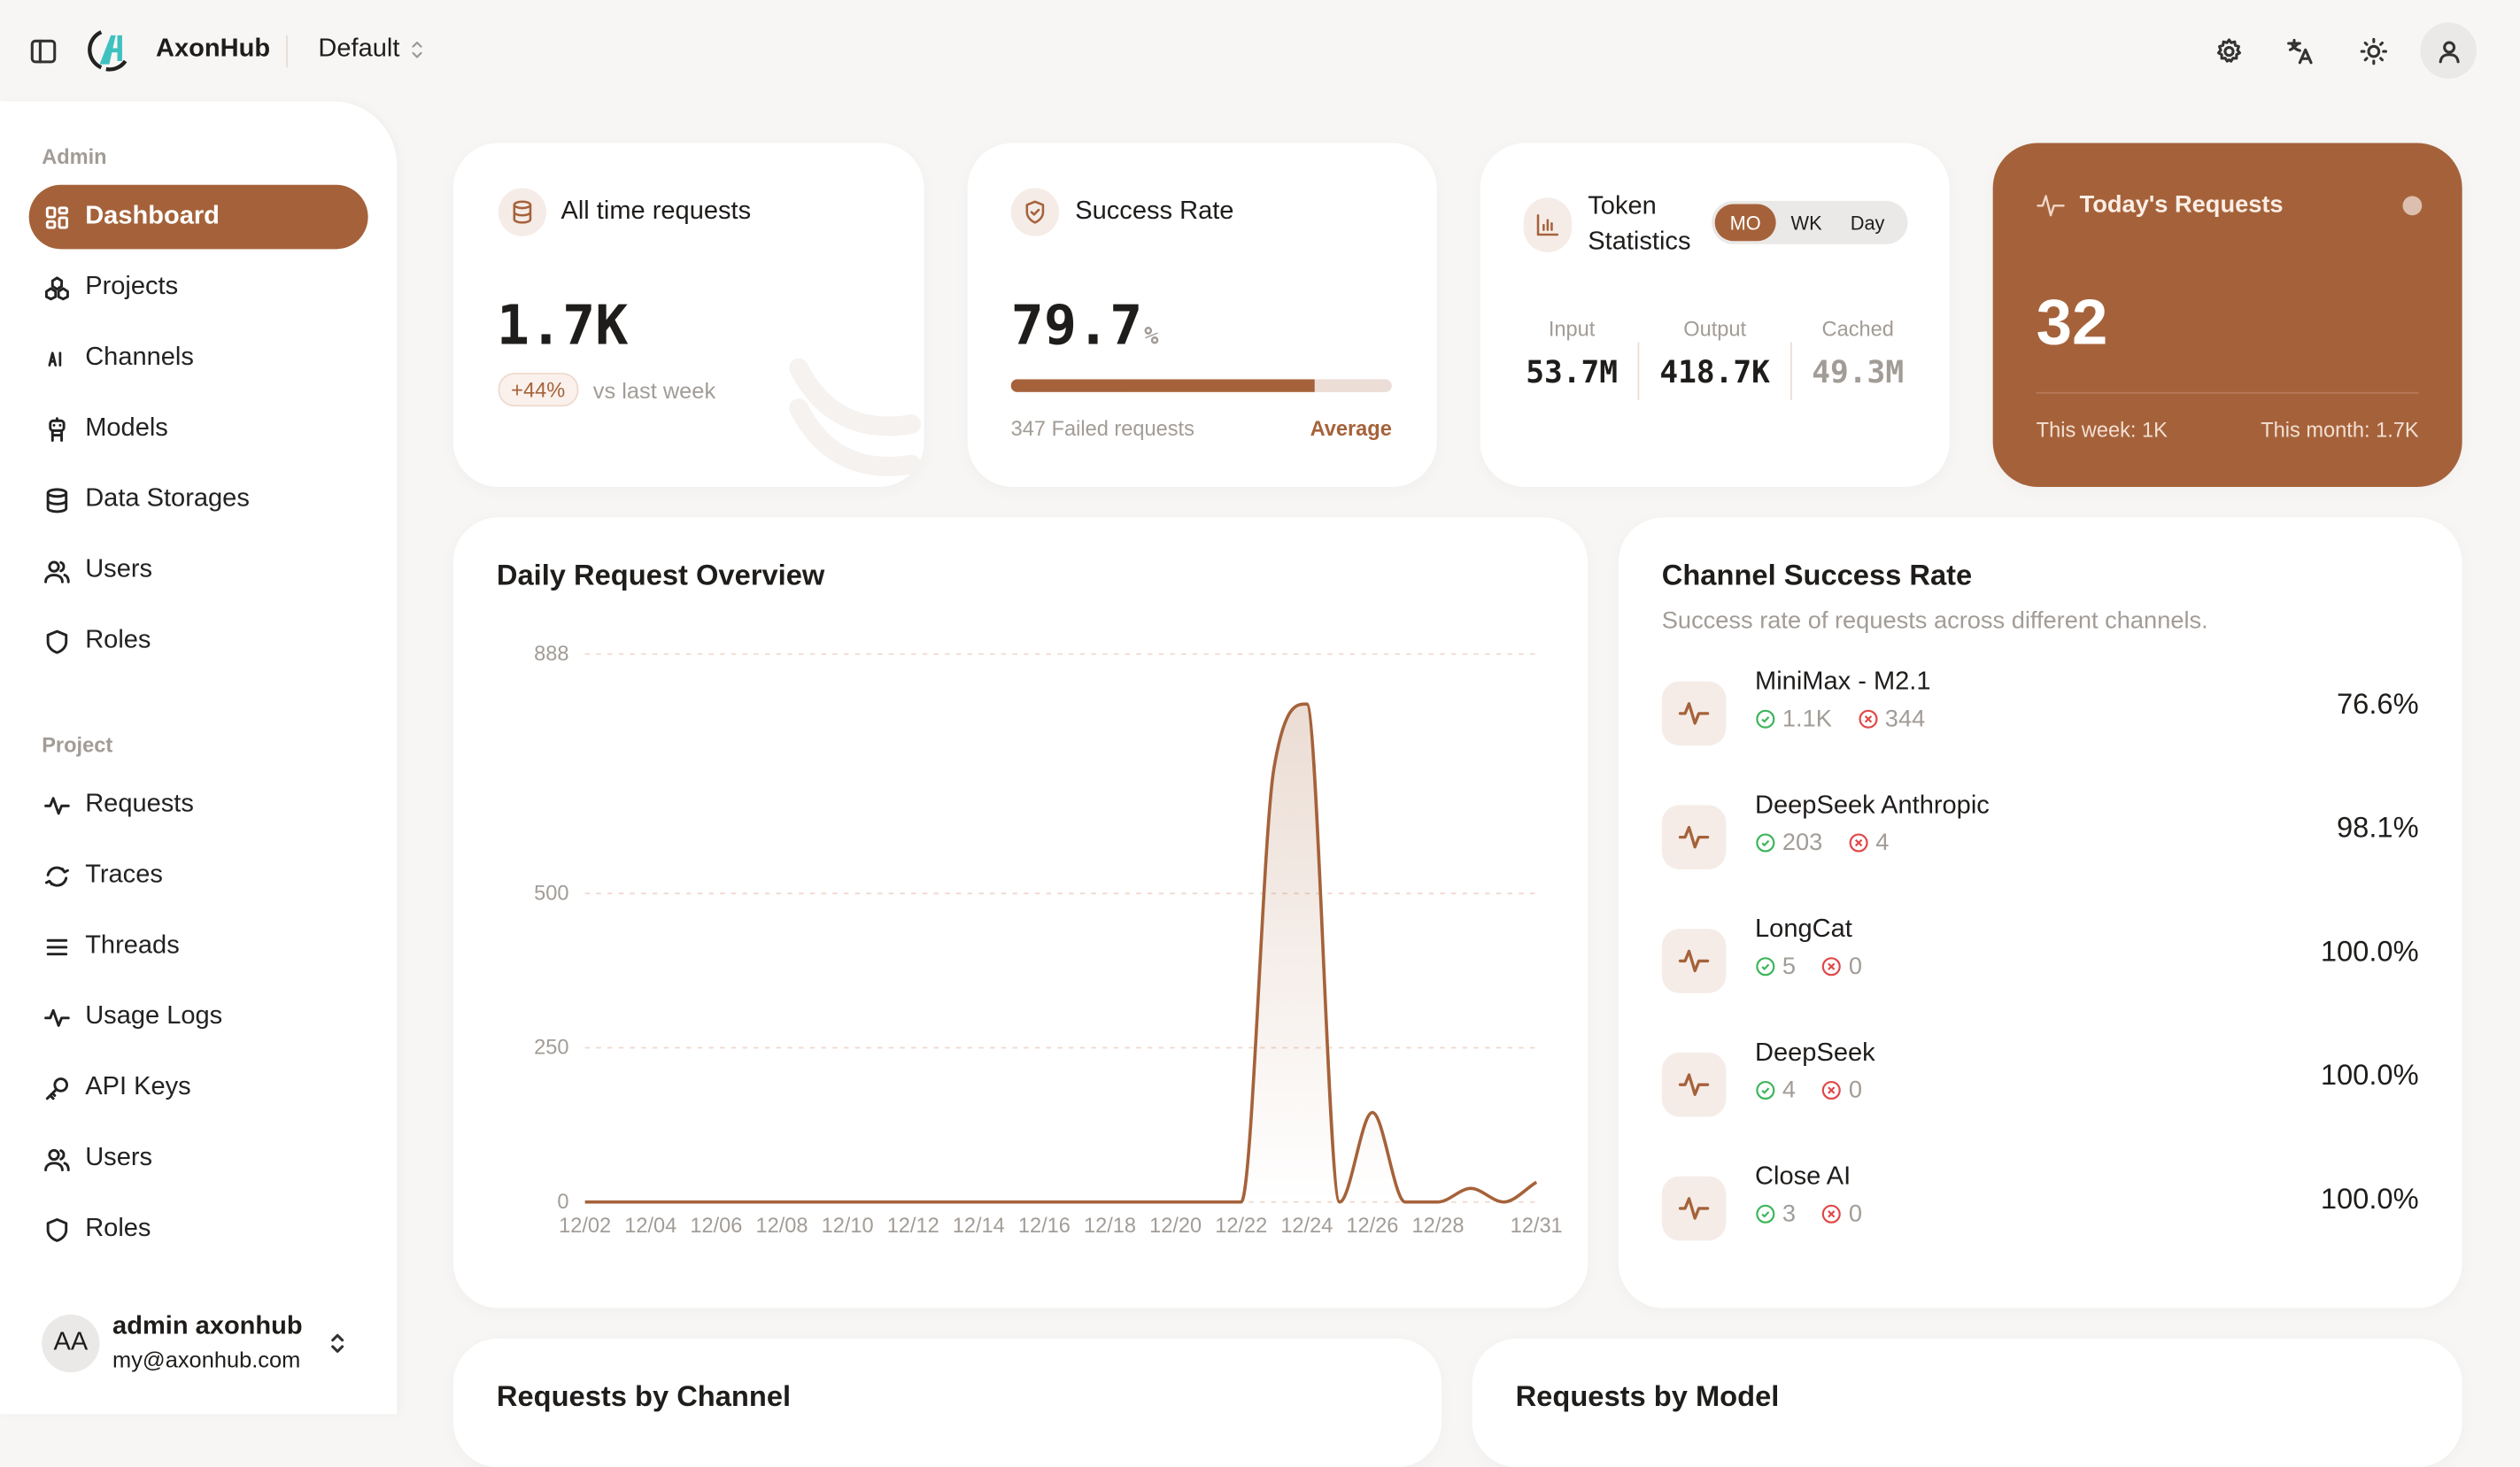  Describe the element at coordinates (198, 500) in the screenshot. I see `sidebar-item-admin-data-storages: Data Storages` at that location.